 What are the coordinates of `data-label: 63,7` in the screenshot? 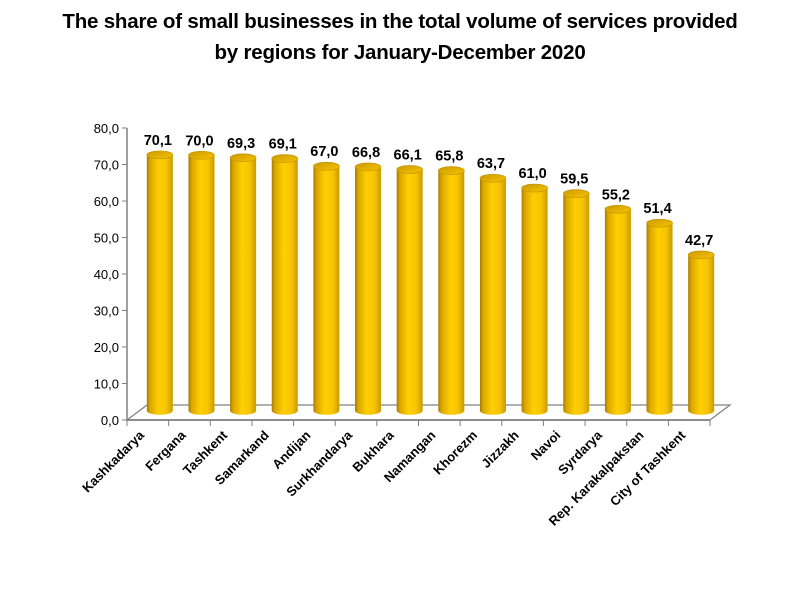 It's located at (491, 164).